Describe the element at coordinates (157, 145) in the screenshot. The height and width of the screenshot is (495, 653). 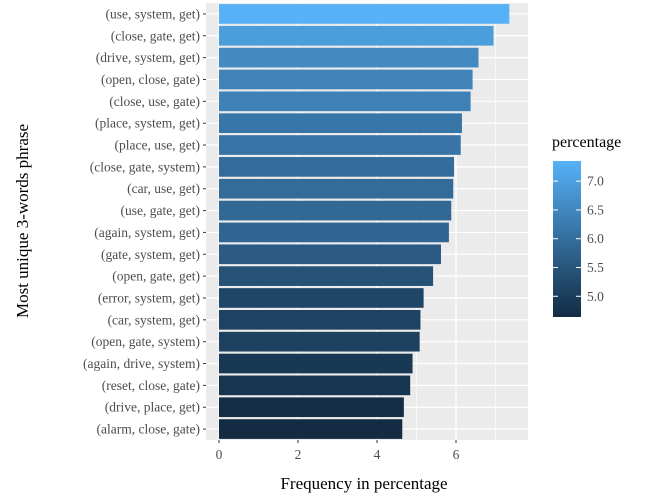
I see `y-tick-label: (place, use, get)` at that location.